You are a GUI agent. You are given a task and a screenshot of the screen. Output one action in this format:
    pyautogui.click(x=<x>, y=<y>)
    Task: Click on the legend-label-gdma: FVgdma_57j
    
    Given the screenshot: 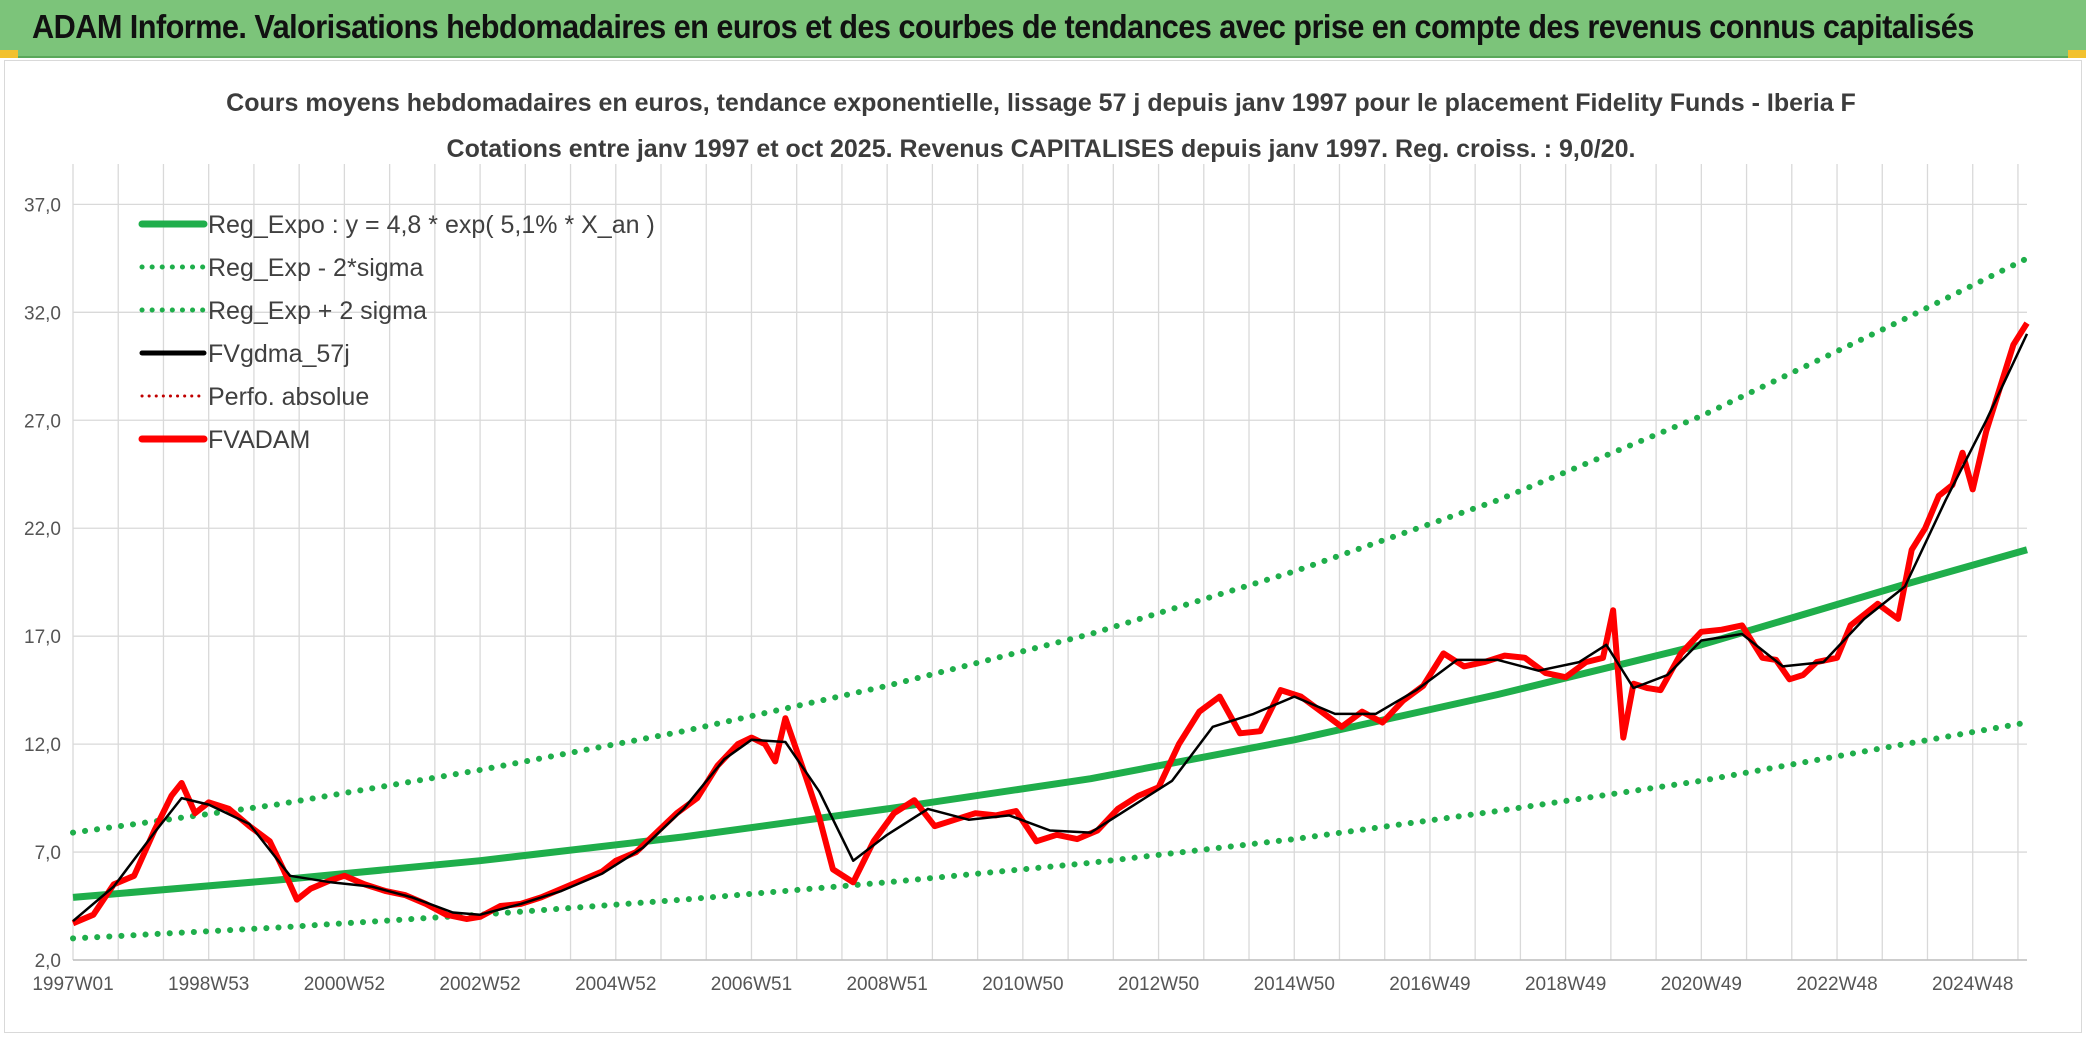 What is the action you would take?
    pyautogui.click(x=279, y=354)
    